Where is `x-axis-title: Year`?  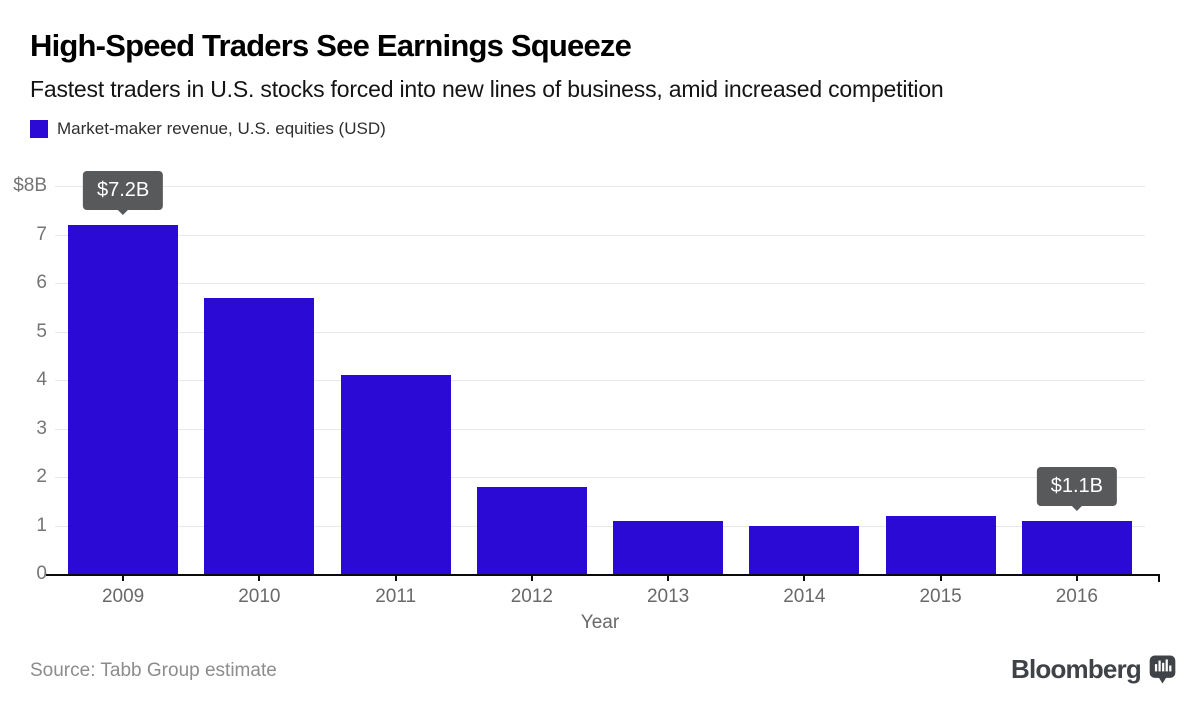
x-axis-title: Year is located at coordinates (600, 622).